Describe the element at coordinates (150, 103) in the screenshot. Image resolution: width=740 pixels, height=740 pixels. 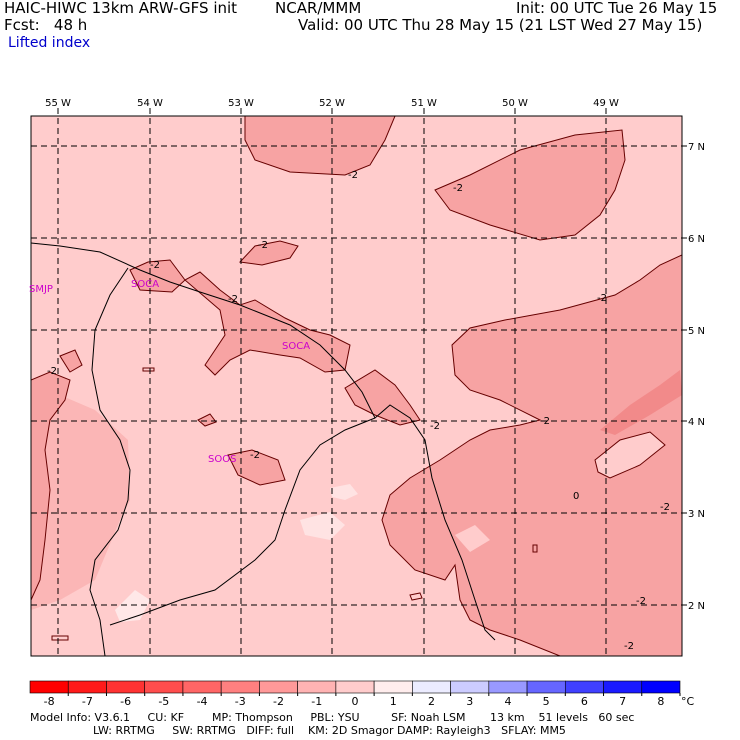
I see `lon-label: 54 W` at that location.